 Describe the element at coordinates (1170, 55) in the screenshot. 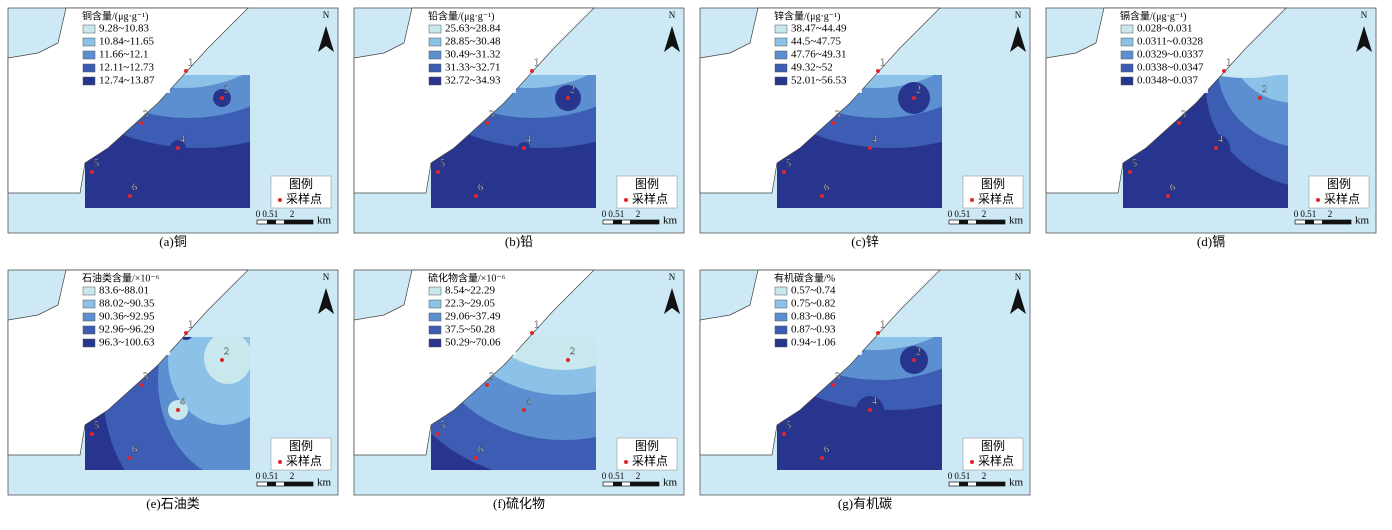

I see `legend-class: 0.0329~0.0337` at that location.